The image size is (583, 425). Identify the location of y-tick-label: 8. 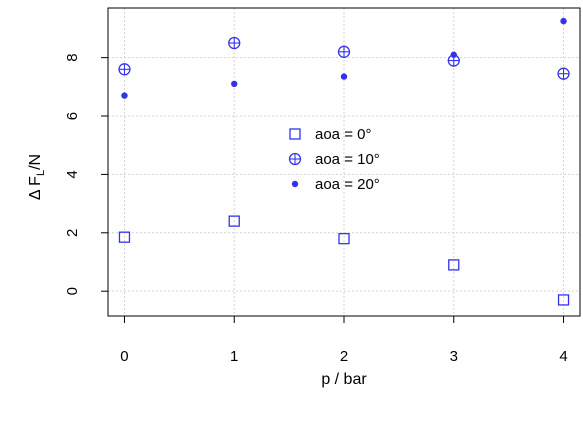
(72, 57).